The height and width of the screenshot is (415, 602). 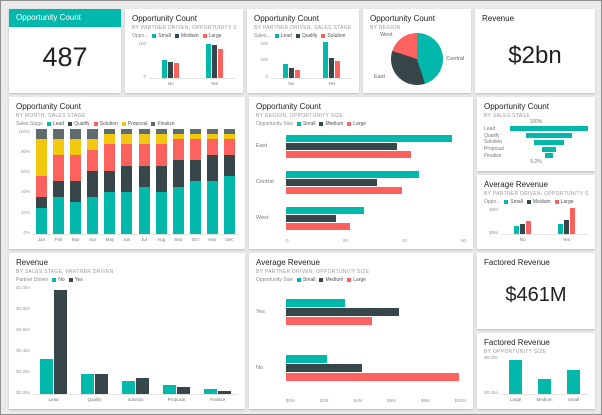 What do you see at coordinates (65, 51) in the screenshot?
I see `tile-opportunity-count-card: Opportunity Count 487` at bounding box center [65, 51].